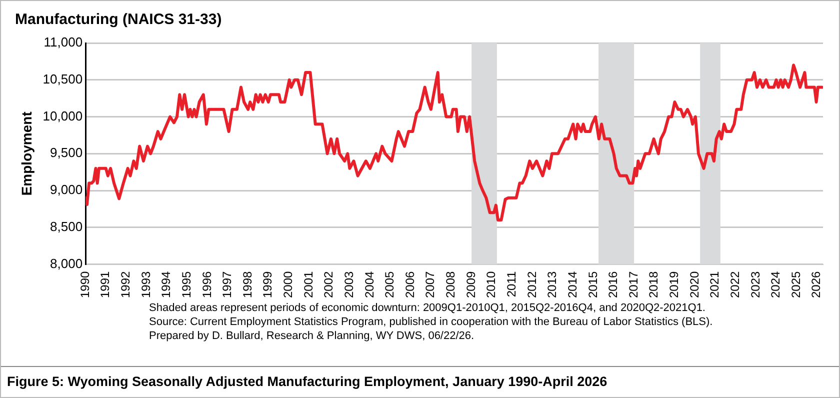  I want to click on x-tick-label: 2005, so click(389, 284).